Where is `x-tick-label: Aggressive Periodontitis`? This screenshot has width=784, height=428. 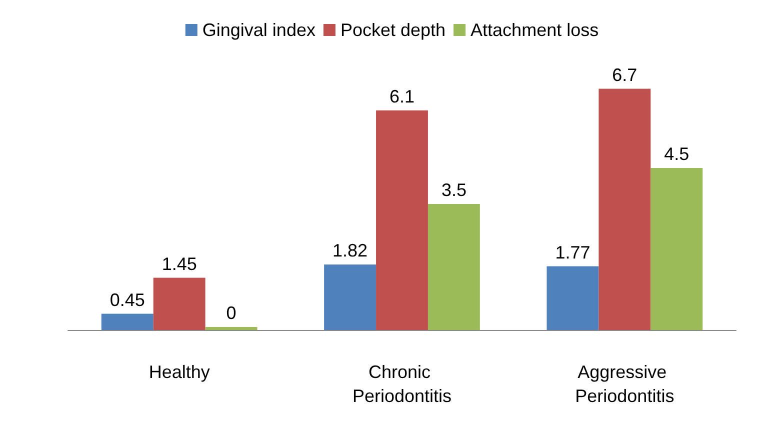 x-tick-label: Aggressive Periodontitis is located at coordinates (624, 384).